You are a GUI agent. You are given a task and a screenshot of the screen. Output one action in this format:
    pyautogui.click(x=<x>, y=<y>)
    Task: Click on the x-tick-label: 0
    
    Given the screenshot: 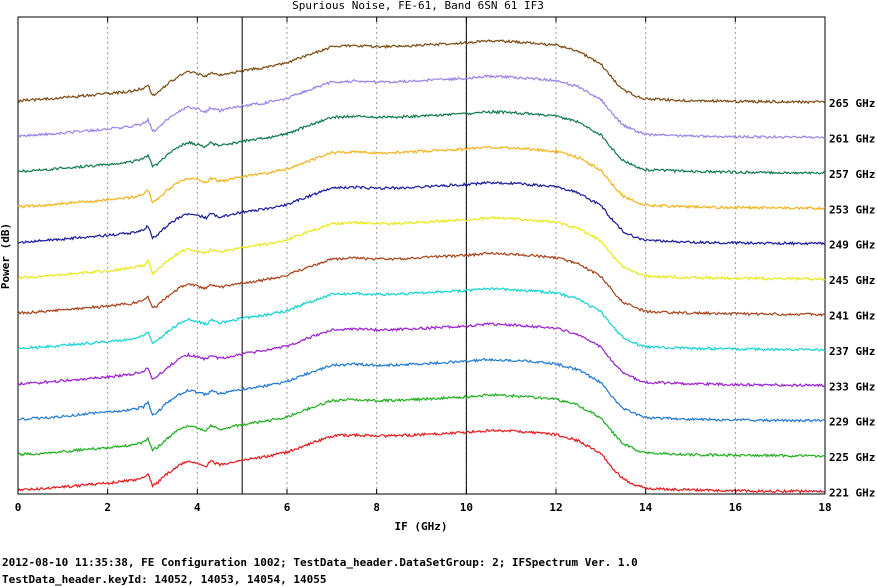 What is the action you would take?
    pyautogui.click(x=18, y=507)
    